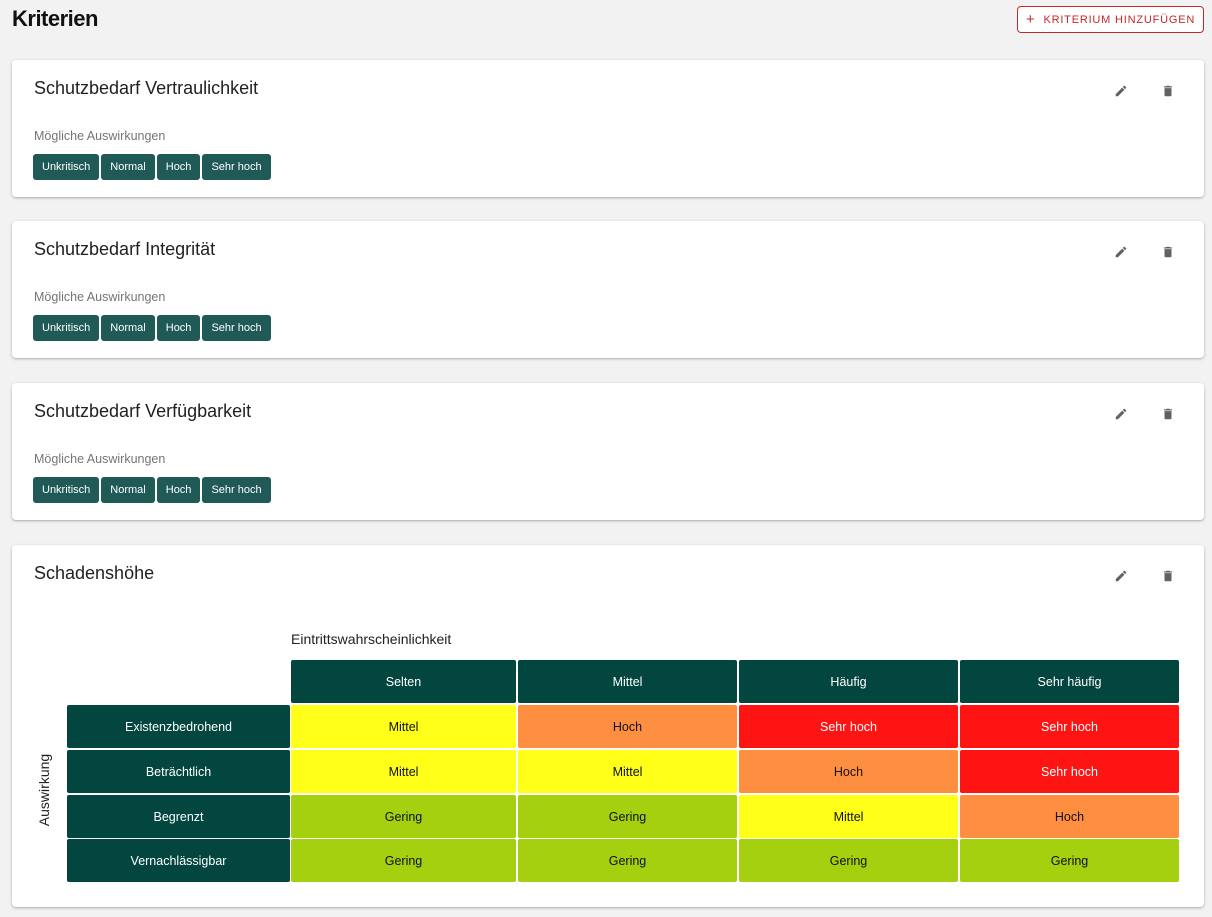  What do you see at coordinates (178, 771) in the screenshot?
I see `matrix-row-header: Beträchtlich` at bounding box center [178, 771].